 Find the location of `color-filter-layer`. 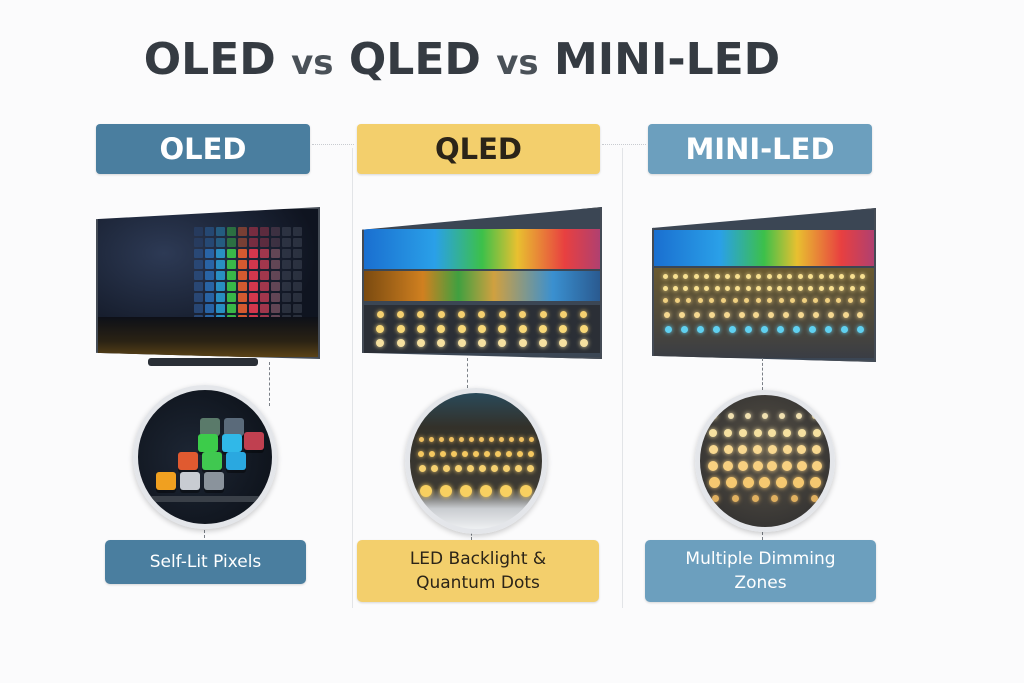

color-filter-layer is located at coordinates (764, 248).